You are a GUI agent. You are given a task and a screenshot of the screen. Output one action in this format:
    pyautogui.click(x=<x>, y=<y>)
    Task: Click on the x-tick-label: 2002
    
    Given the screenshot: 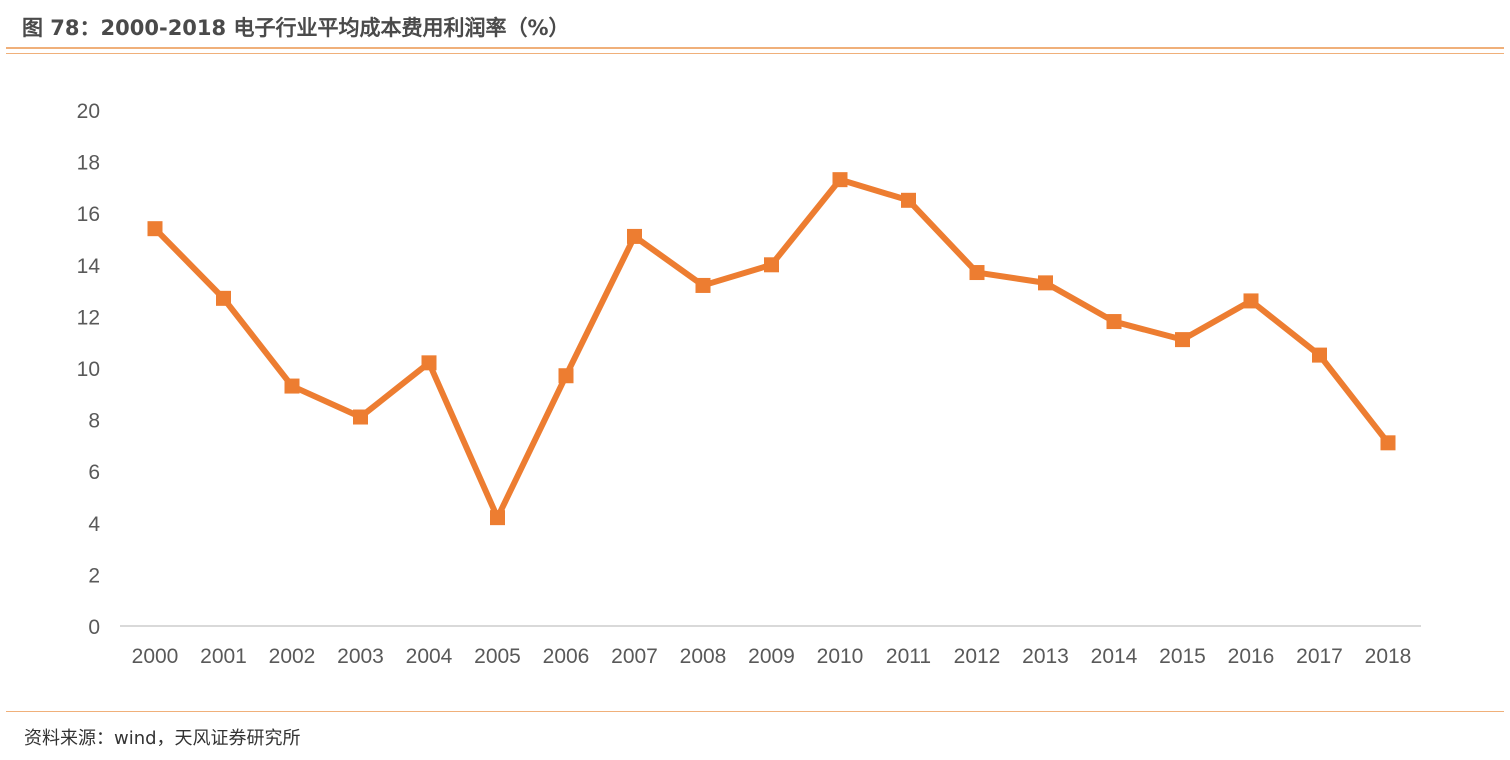 What is the action you would take?
    pyautogui.click(x=292, y=656)
    